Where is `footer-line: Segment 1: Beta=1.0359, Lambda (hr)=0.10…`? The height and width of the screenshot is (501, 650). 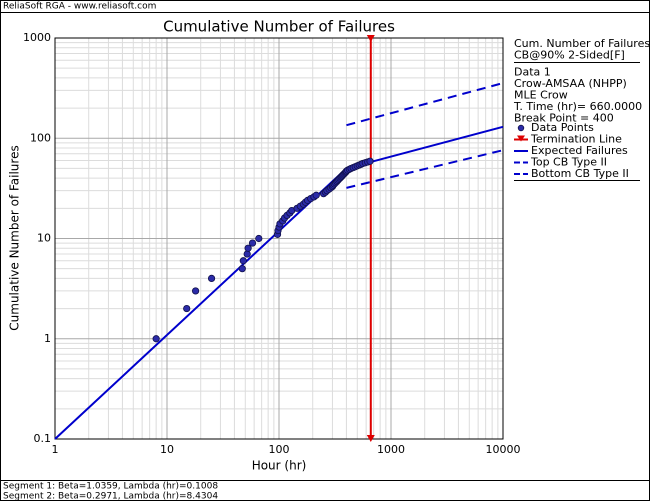 footer-line: Segment 1: Beta=1.0359, Lambda (hr)=0.10… is located at coordinates (110, 487).